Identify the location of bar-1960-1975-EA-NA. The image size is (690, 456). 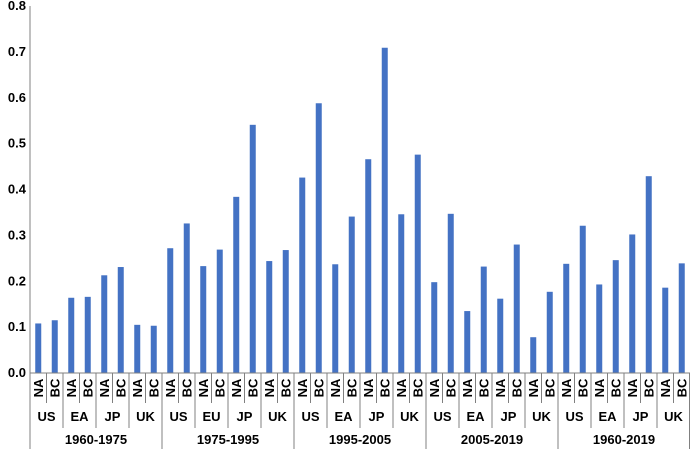
(71, 335).